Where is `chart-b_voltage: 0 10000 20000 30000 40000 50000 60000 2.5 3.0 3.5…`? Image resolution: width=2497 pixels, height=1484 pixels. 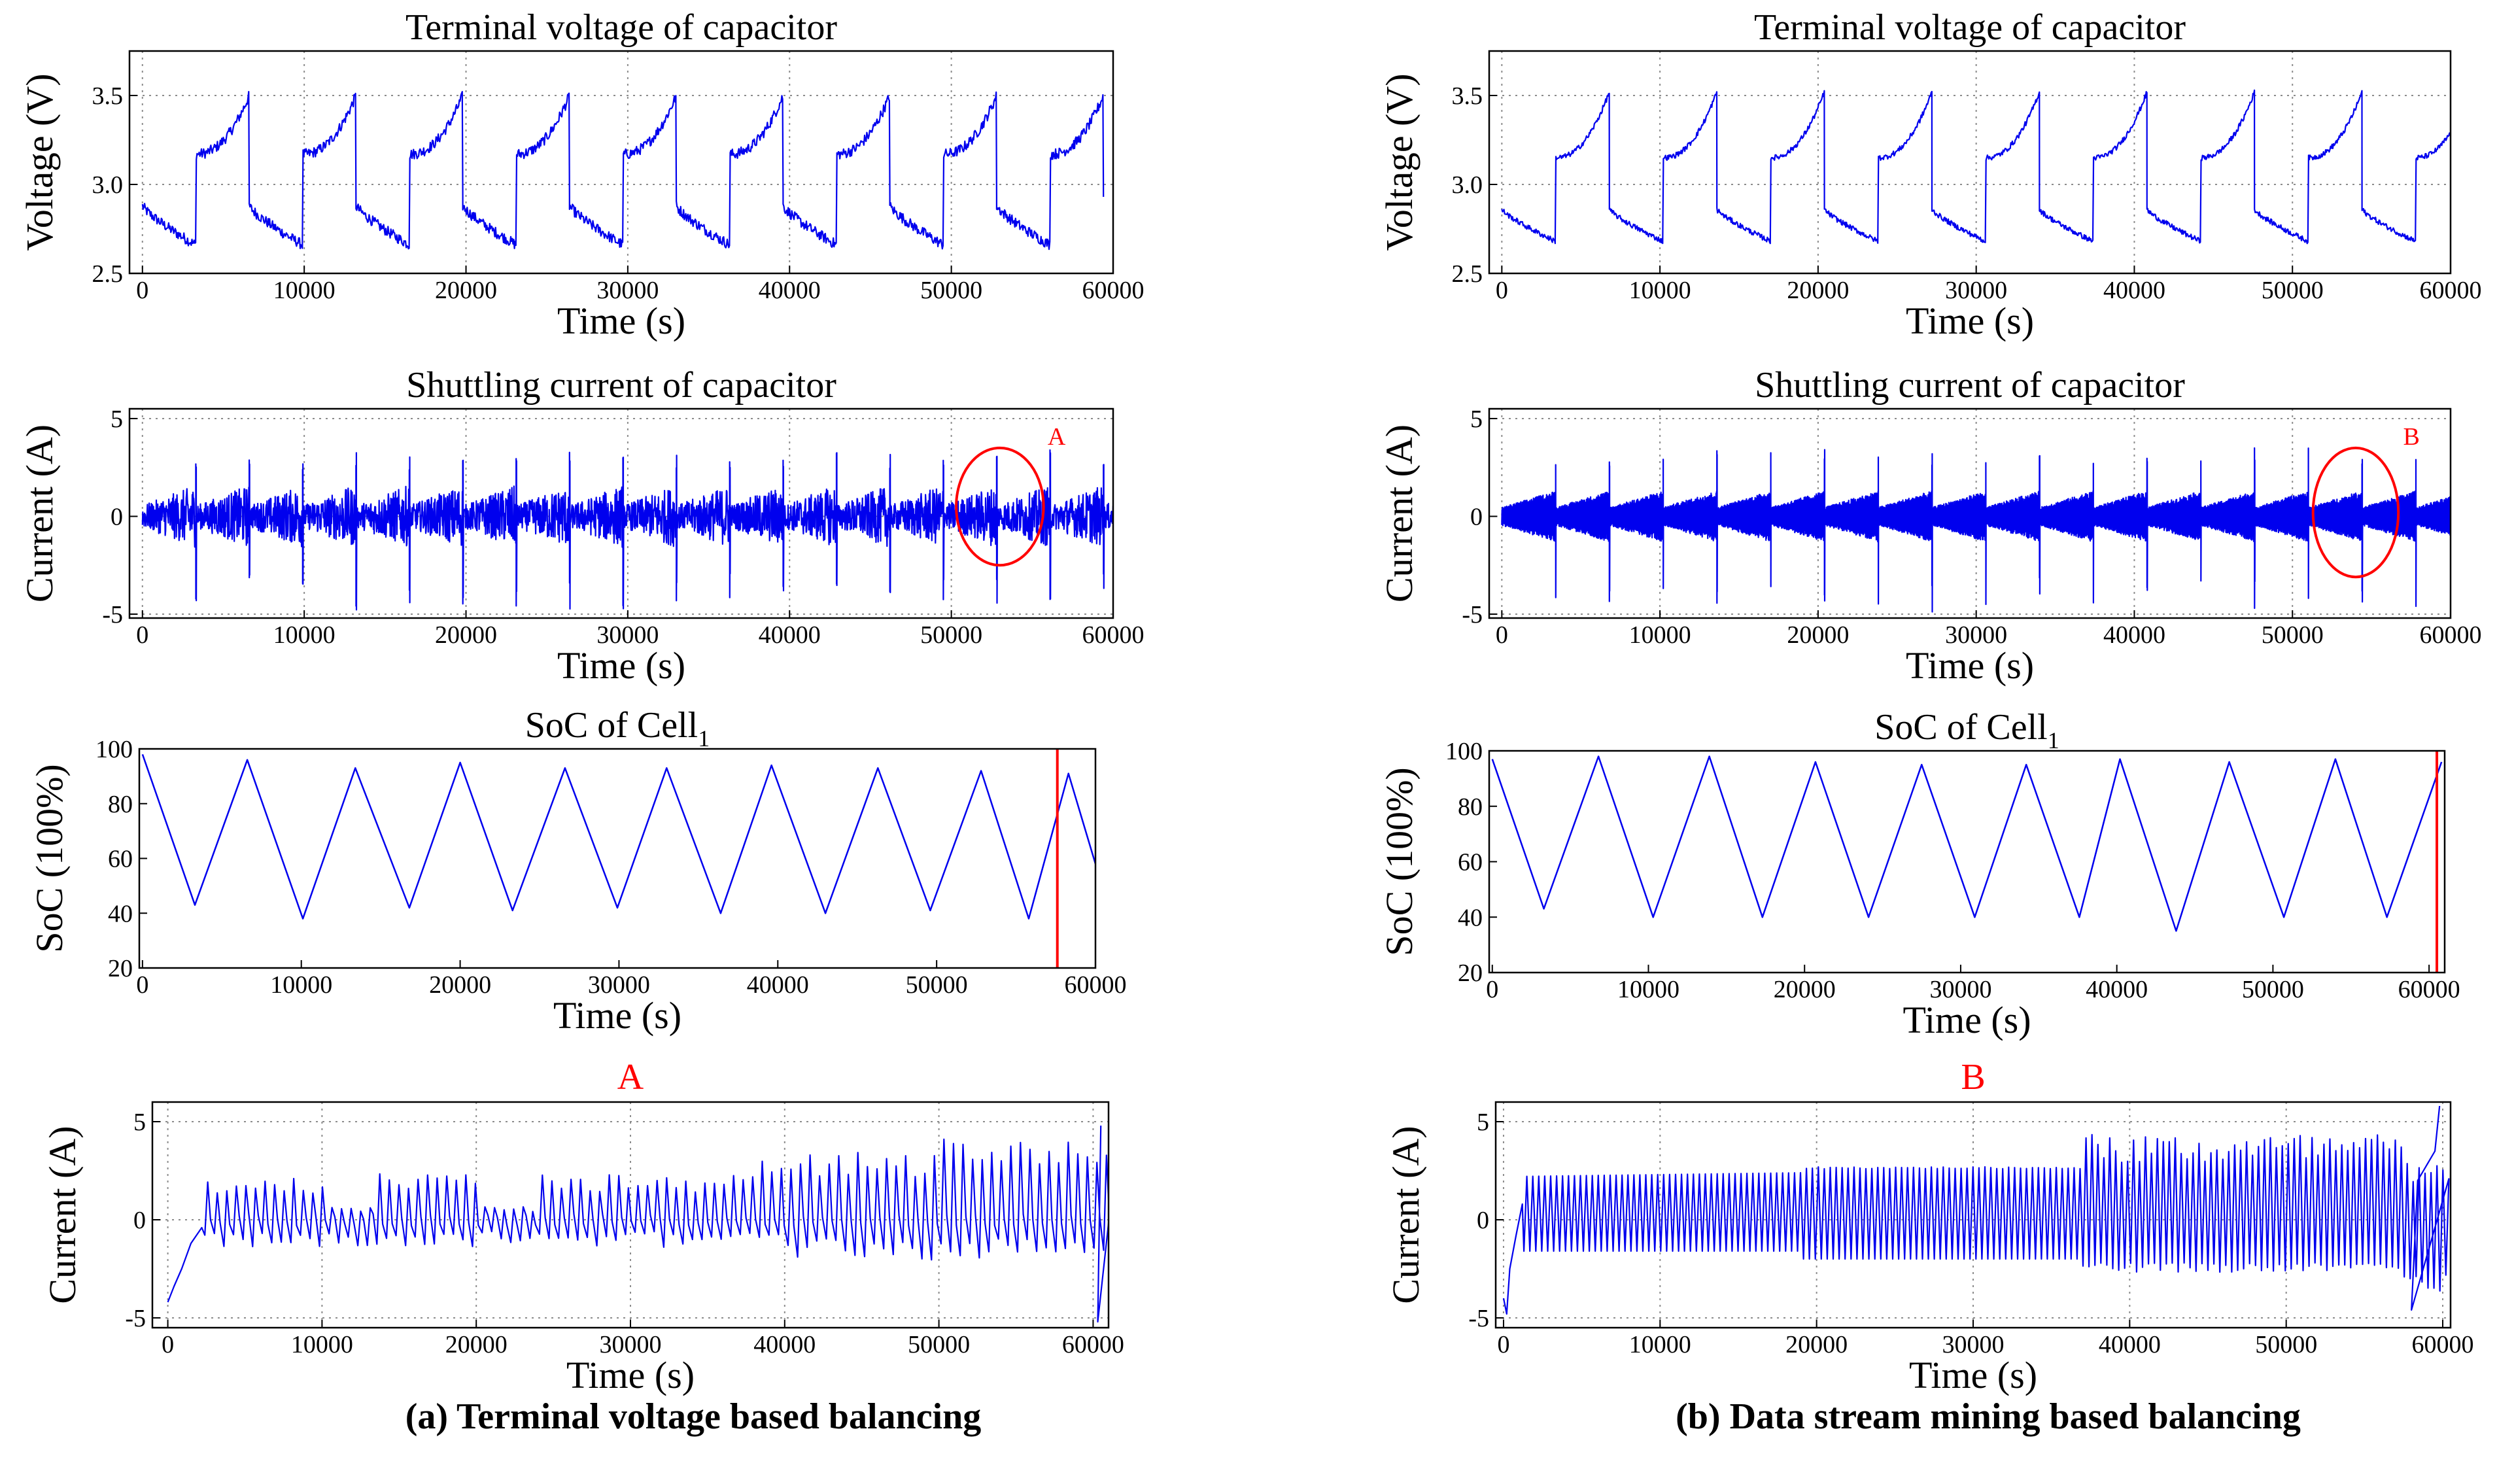
chart-b_voltage: 0 10000 20000 30000 40000 50000 60000 2.5 3.0 3.5… is located at coordinates (1930, 174).